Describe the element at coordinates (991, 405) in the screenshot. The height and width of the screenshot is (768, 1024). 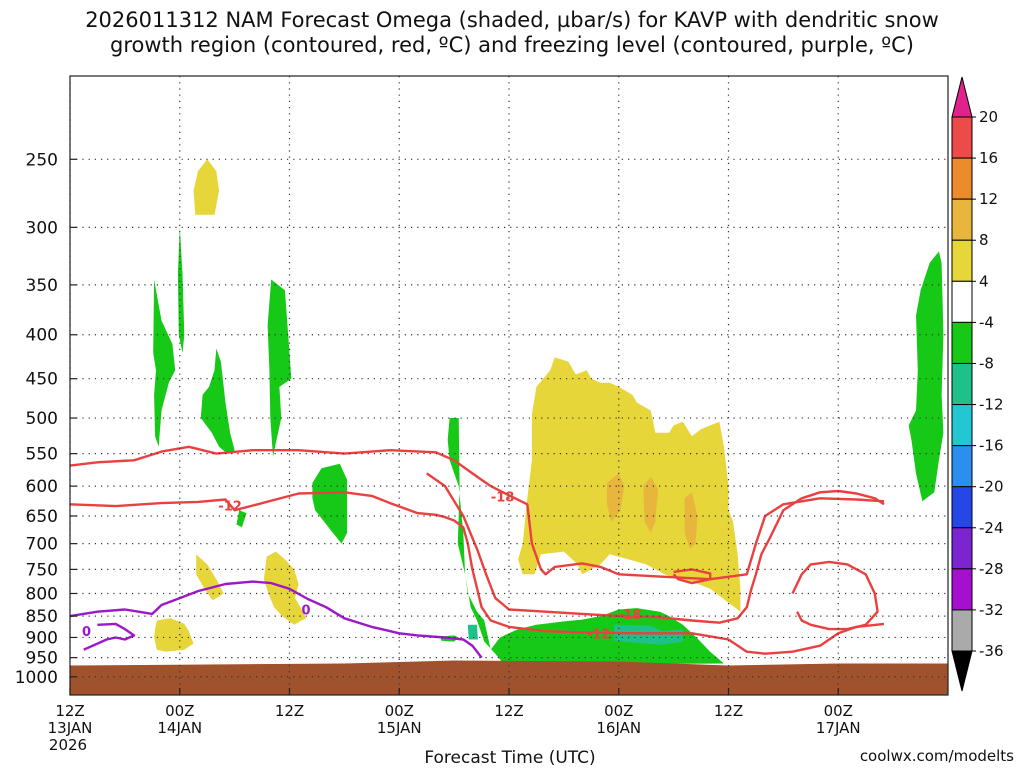
I see `colorbar-label: -12` at that location.